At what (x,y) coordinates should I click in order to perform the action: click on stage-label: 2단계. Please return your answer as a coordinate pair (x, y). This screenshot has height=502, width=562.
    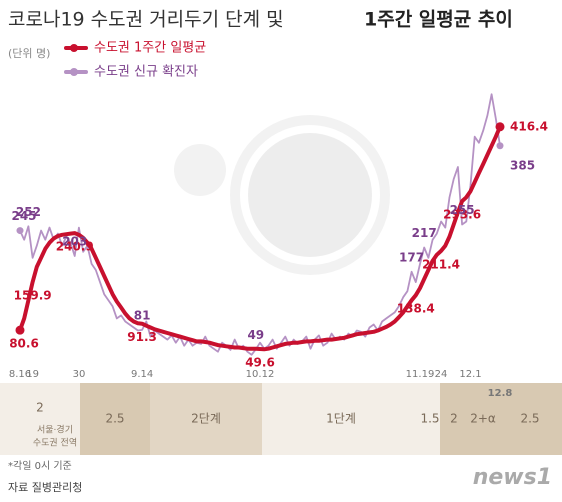
    Looking at the image, I should click on (206, 419).